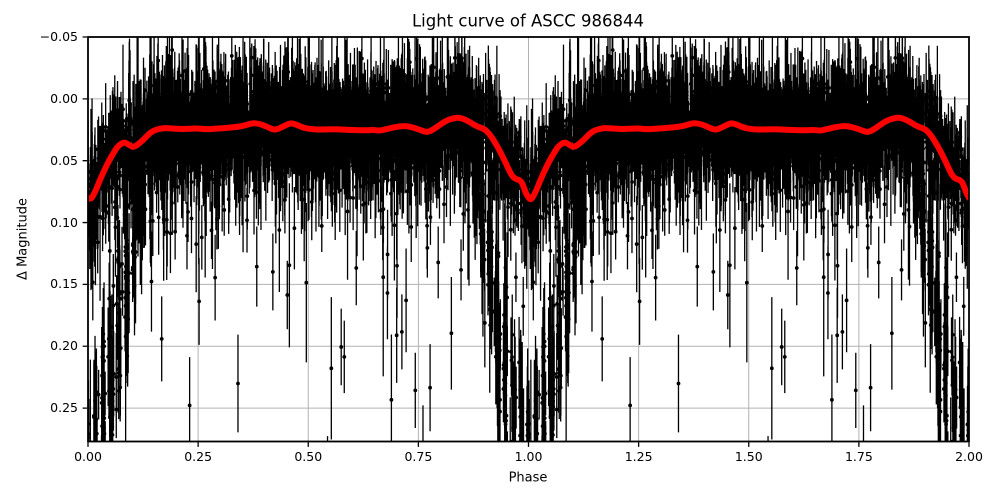 The height and width of the screenshot is (500, 1000). I want to click on x-tick-label: 1.50, so click(748, 456).